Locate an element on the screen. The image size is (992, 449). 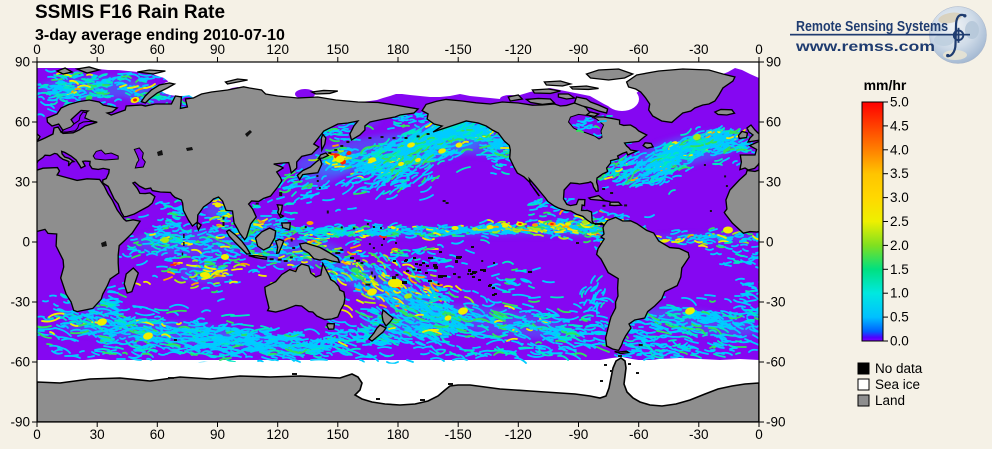
svg-text: 4.0 is located at coordinates (899, 149).